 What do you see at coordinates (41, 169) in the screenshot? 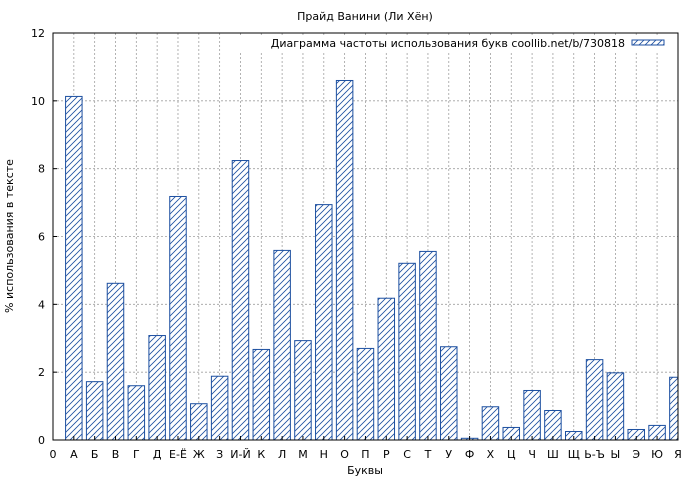
I see `y-tick-label: 8` at bounding box center [41, 169].